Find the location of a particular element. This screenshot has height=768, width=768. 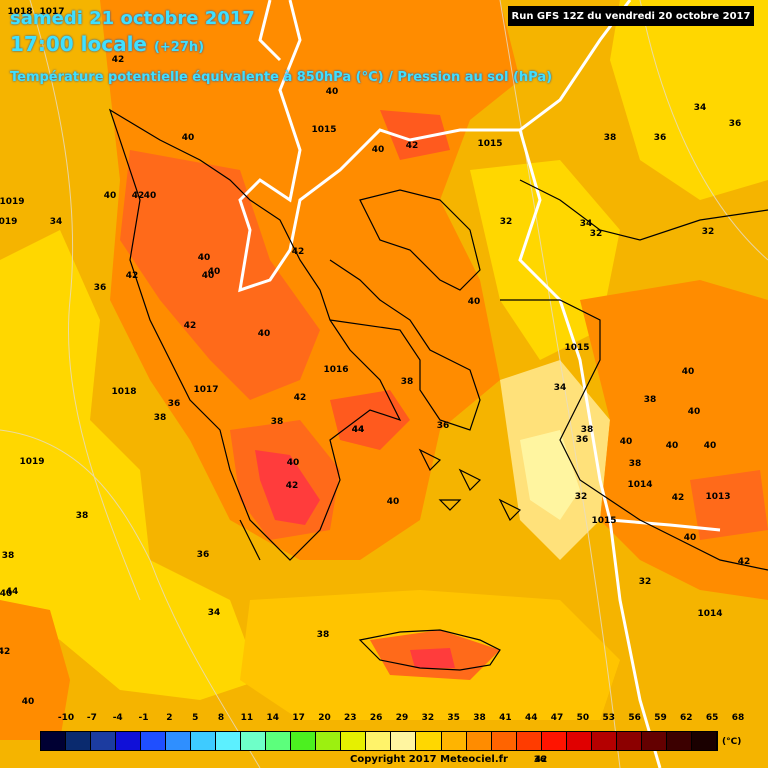

legend-tick-label: -10 is located at coordinates (66, 718).